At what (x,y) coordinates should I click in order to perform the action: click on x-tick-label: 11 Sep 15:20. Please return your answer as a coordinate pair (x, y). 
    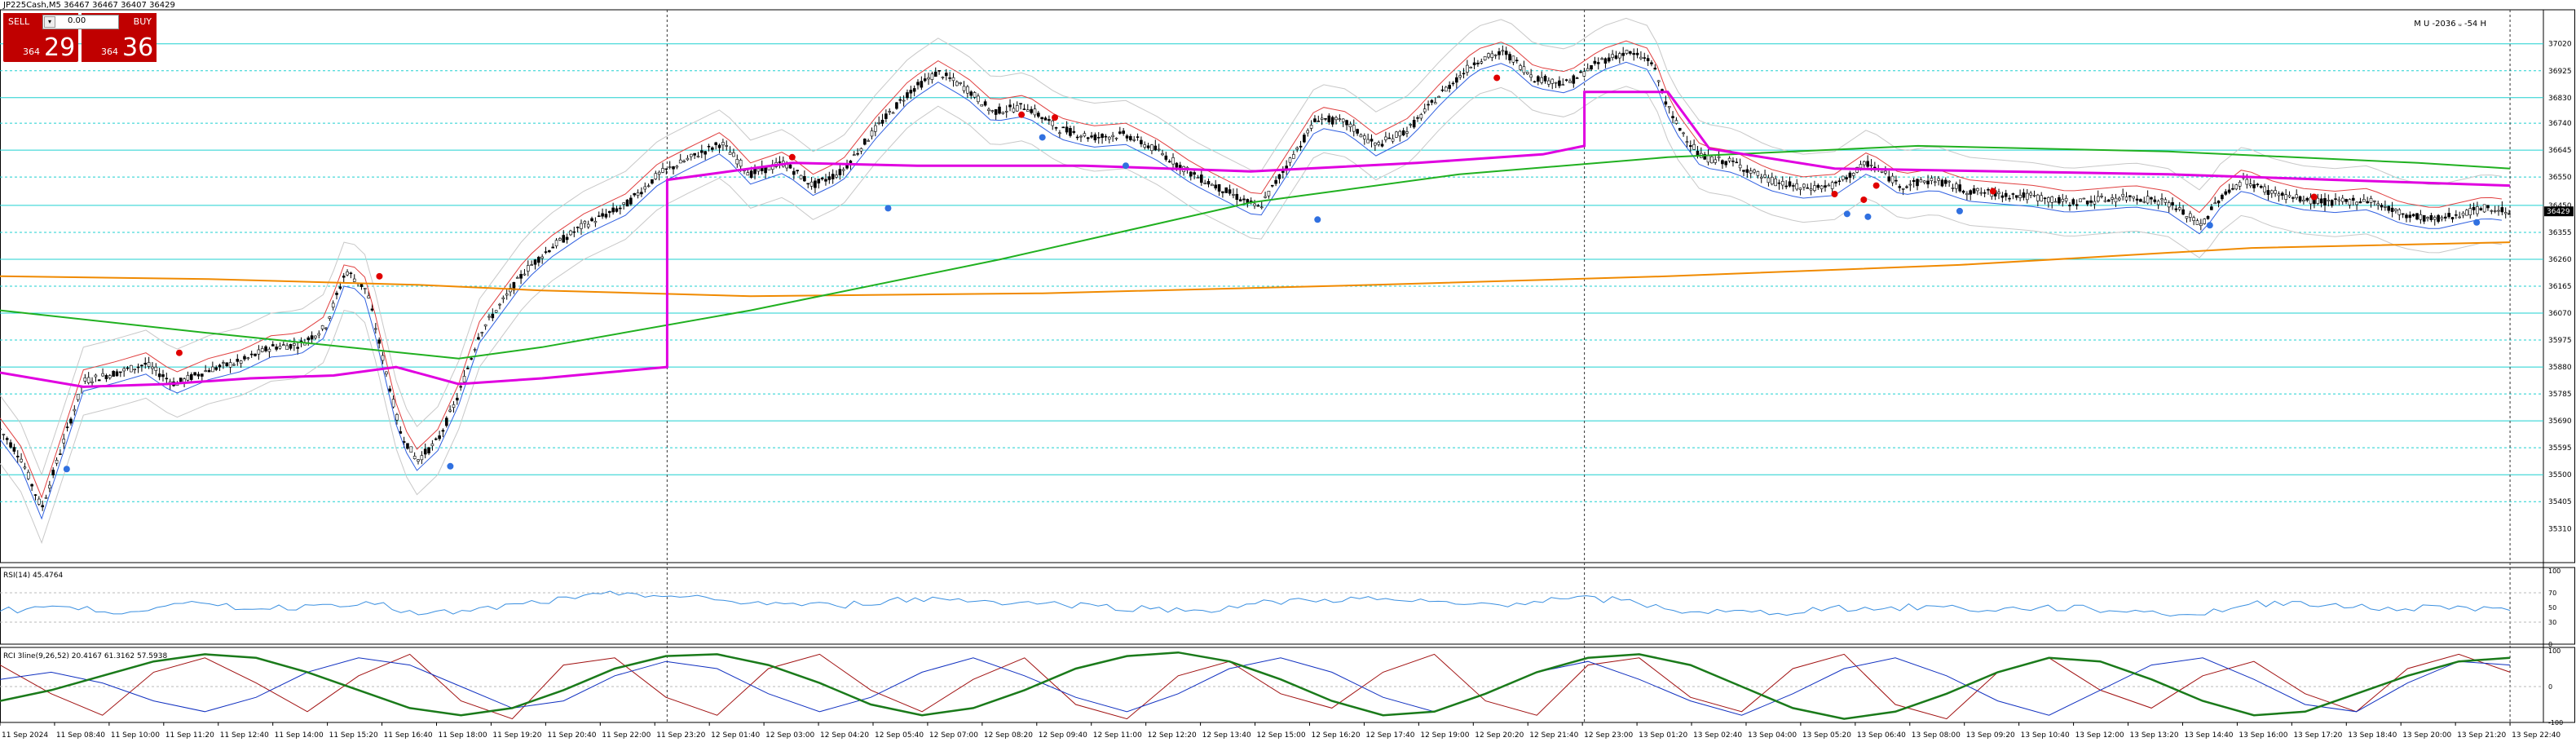
    Looking at the image, I should click on (353, 735).